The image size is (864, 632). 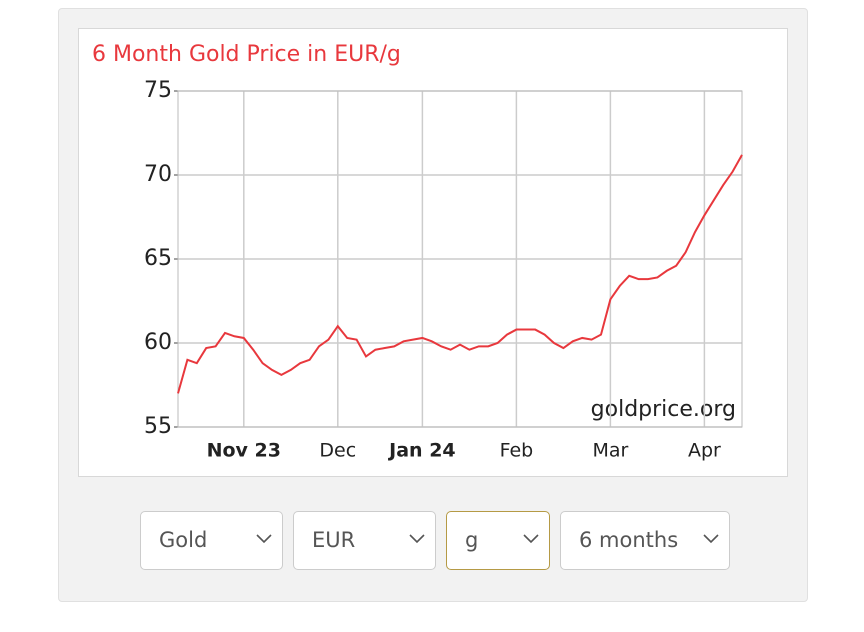 What do you see at coordinates (472, 540) in the screenshot?
I see `select-text: g` at bounding box center [472, 540].